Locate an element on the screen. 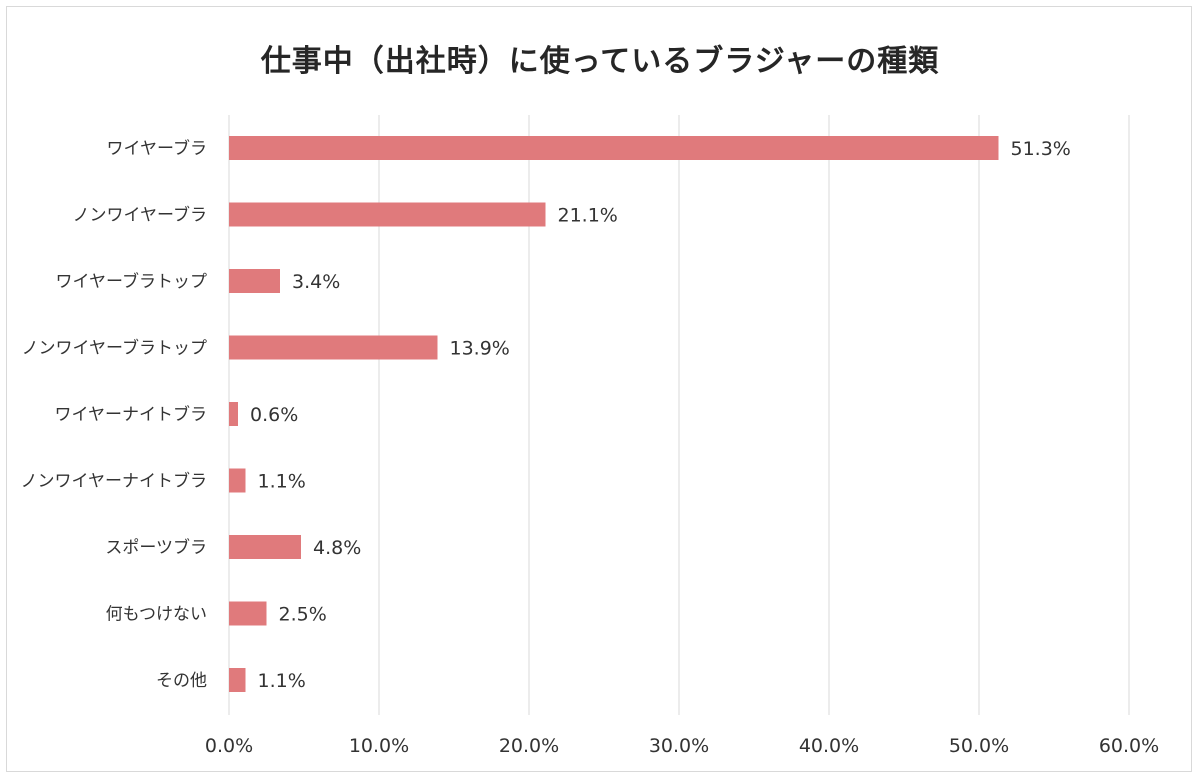 Image resolution: width=1200 pixels, height=780 pixels. category-label: ノンワイヤーブラトップ is located at coordinates (114, 348).